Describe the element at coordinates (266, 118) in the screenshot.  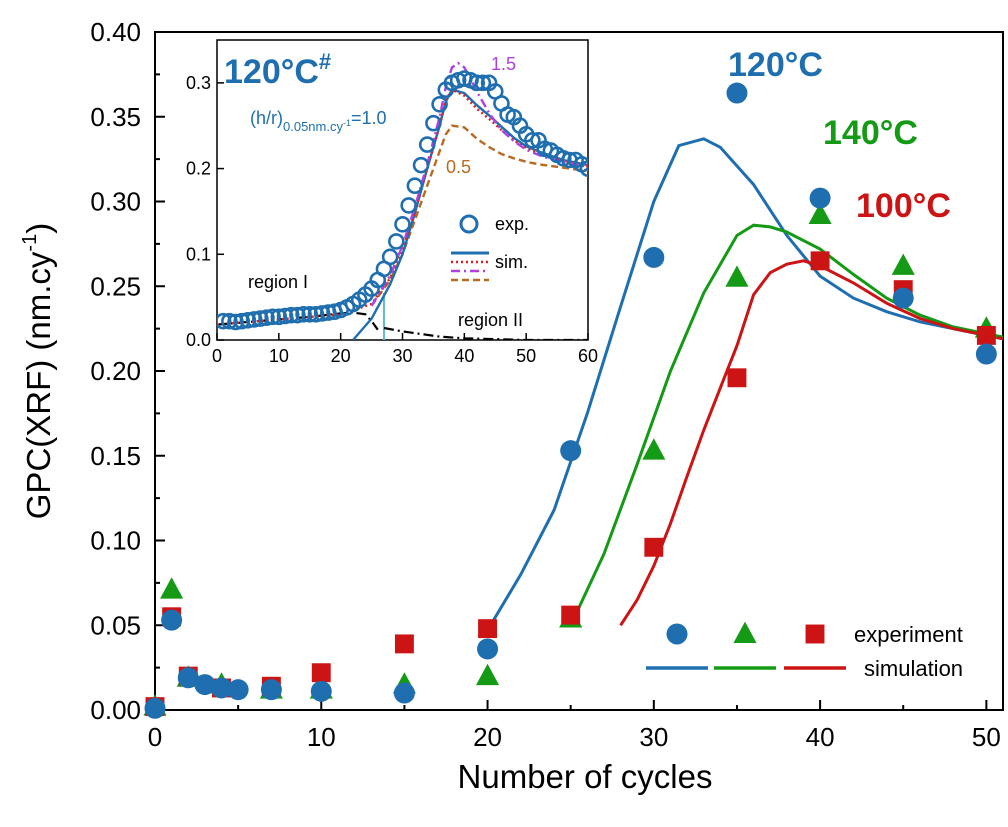
I see `inset-hr-prefix: (h/r)` at that location.